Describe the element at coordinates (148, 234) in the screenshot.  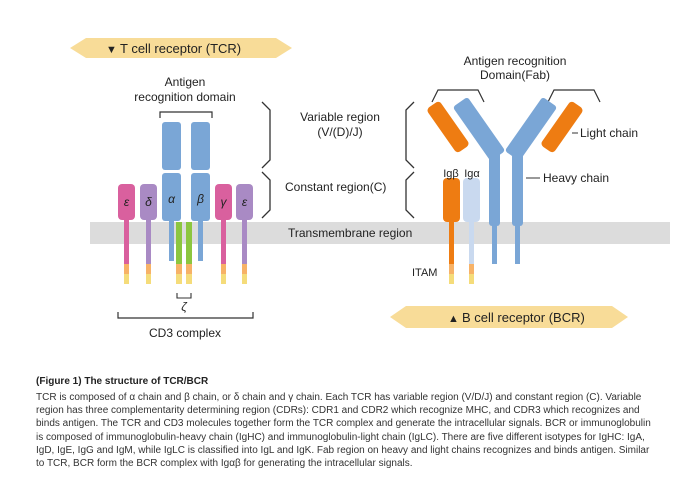
I see `cd3-delta: δ` at that location.